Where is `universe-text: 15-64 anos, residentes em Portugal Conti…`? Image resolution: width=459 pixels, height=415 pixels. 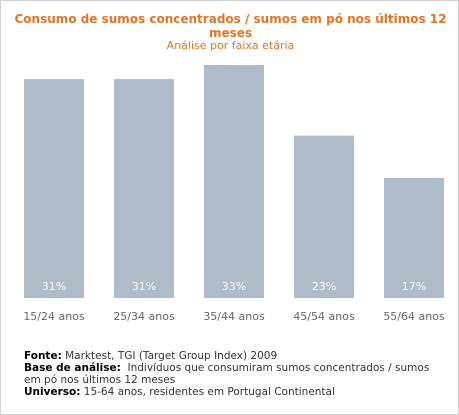 universe-text: 15-64 anos, residentes em Portugal Conti… is located at coordinates (209, 392).